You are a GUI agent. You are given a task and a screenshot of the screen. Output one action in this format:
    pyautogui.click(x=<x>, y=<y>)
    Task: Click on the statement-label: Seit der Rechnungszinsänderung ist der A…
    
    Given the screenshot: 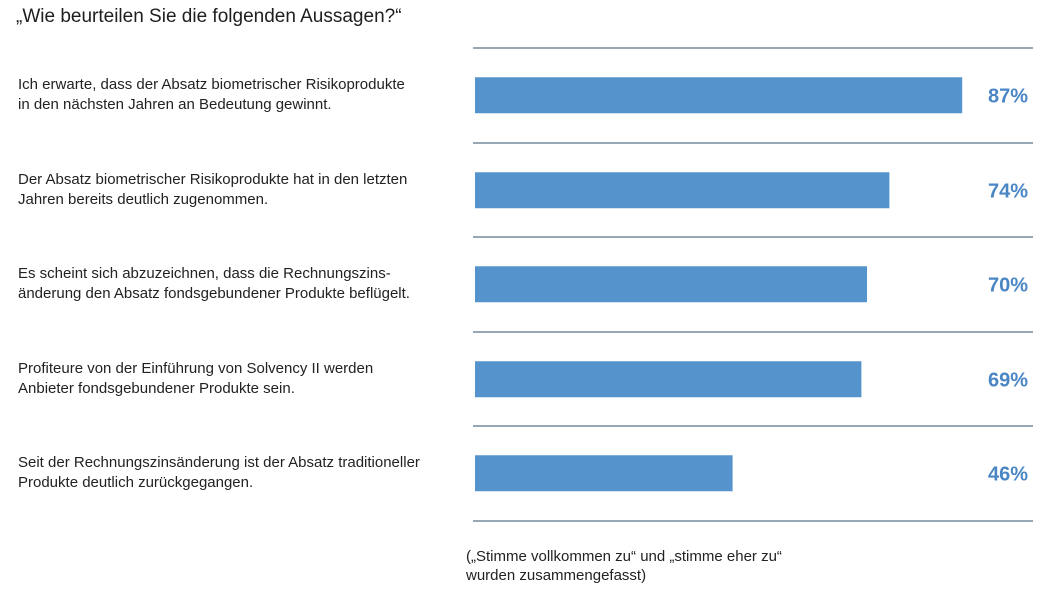 What is the action you would take?
    pyautogui.click(x=243, y=473)
    